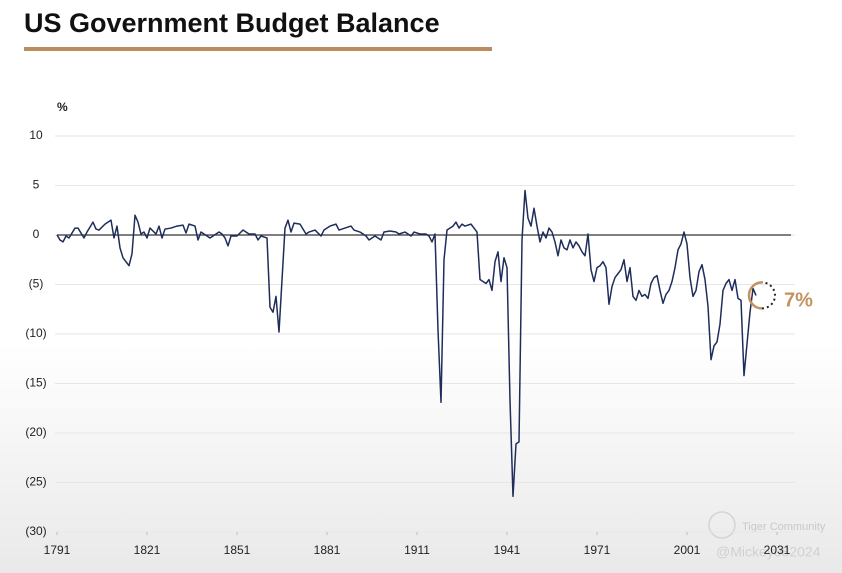 This screenshot has height=573, width=842. Describe the element at coordinates (237, 550) in the screenshot. I see `x-tick-label: 1851` at that location.